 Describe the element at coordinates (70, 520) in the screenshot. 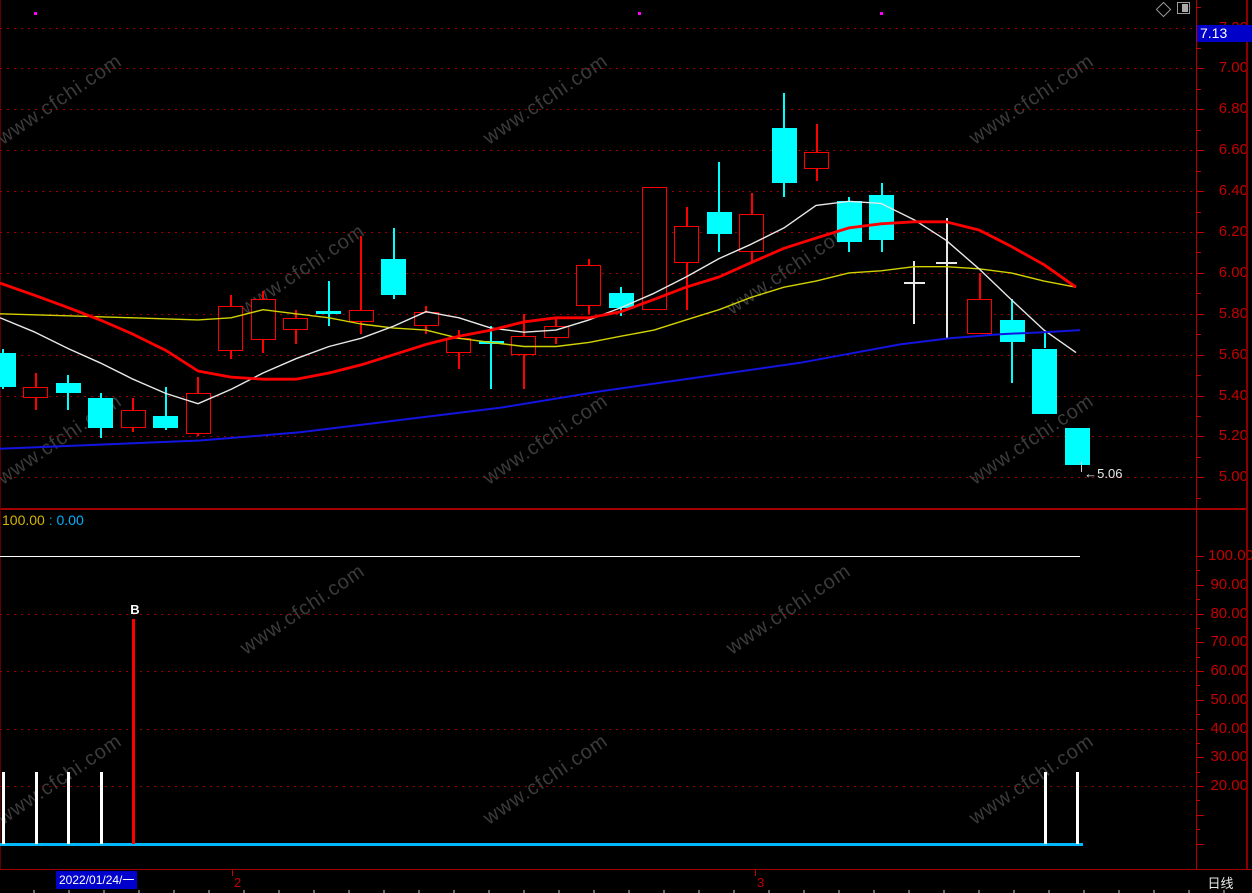

I see `indicator-value-right: 0.00` at that location.